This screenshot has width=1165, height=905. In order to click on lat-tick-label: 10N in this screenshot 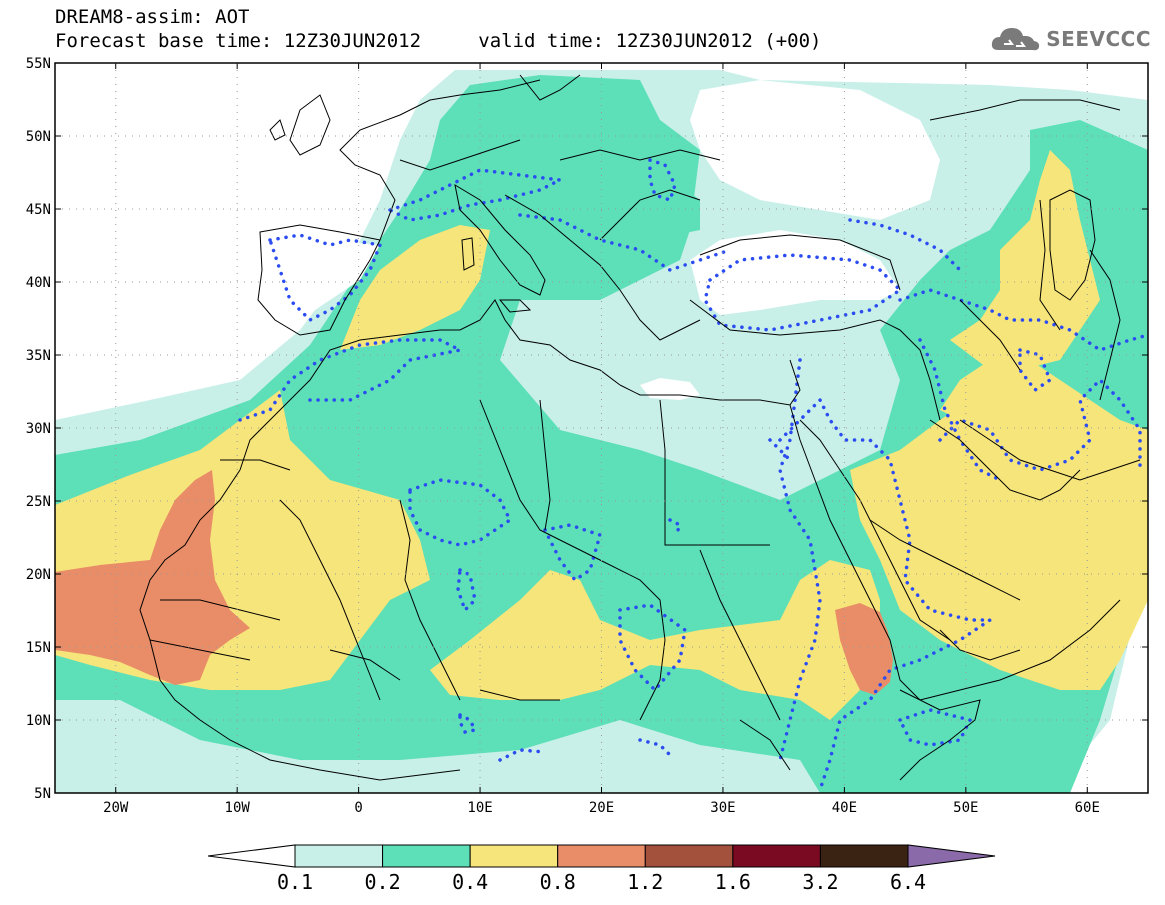, I will do `click(38, 721)`.